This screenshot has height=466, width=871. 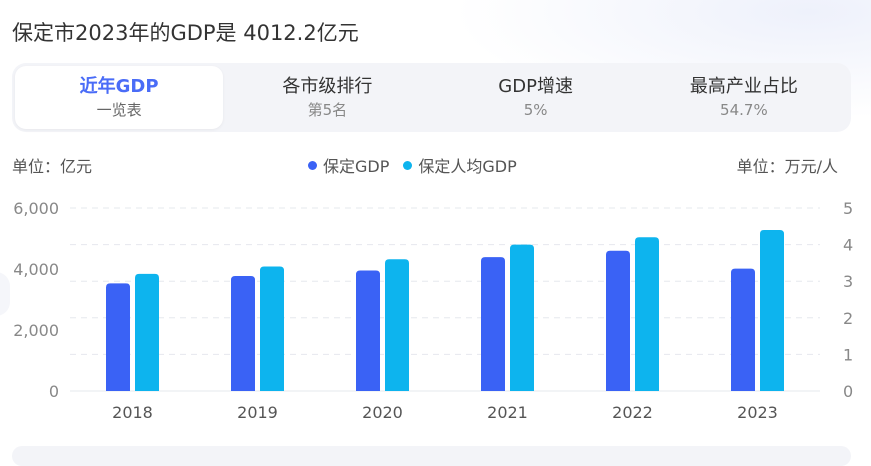 What do you see at coordinates (848, 245) in the screenshot?
I see `y-right-tick-label: 4` at bounding box center [848, 245].